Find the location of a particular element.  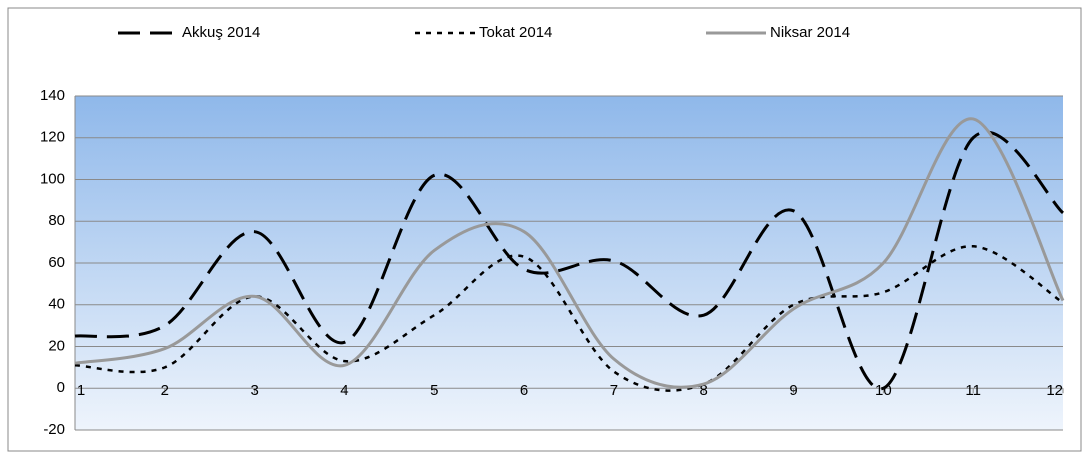

x-tick-label: 2 is located at coordinates (165, 390).